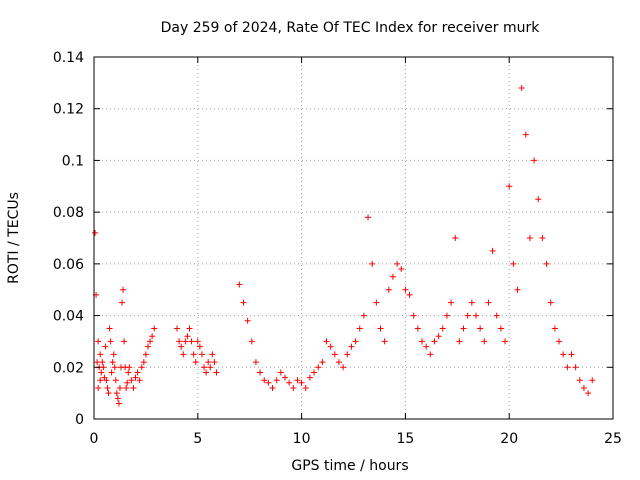 This screenshot has height=480, width=640. What do you see at coordinates (197, 439) in the screenshot?
I see `x-tick-label: 5` at bounding box center [197, 439].